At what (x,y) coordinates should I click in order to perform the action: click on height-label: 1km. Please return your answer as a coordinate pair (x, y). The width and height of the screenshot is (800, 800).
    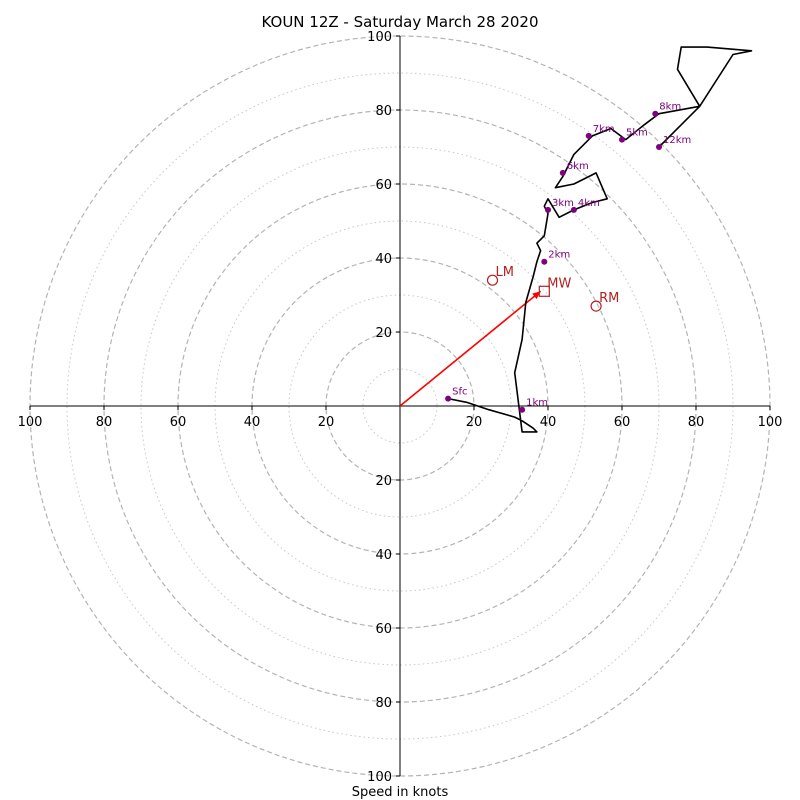
    Looking at the image, I should click on (537, 403).